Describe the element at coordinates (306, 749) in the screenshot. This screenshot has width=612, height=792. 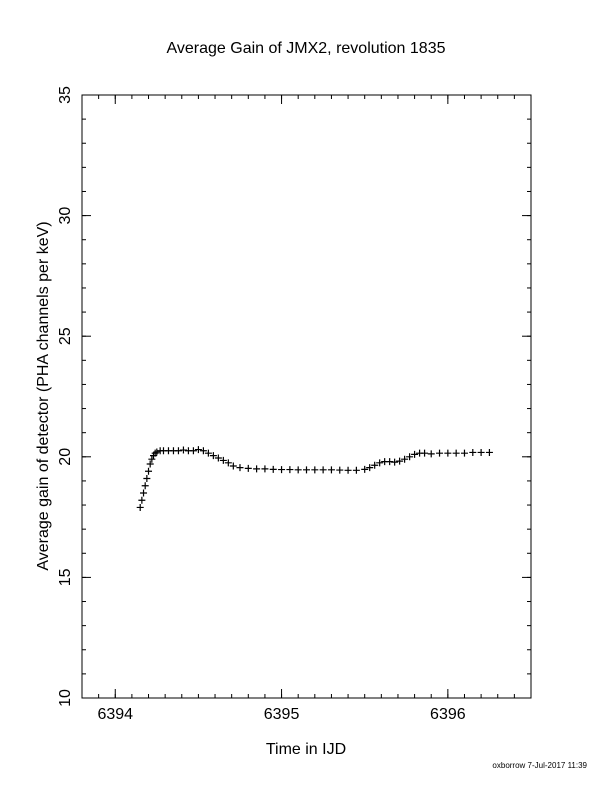
I see `x-axis-title: Time in IJD` at that location.